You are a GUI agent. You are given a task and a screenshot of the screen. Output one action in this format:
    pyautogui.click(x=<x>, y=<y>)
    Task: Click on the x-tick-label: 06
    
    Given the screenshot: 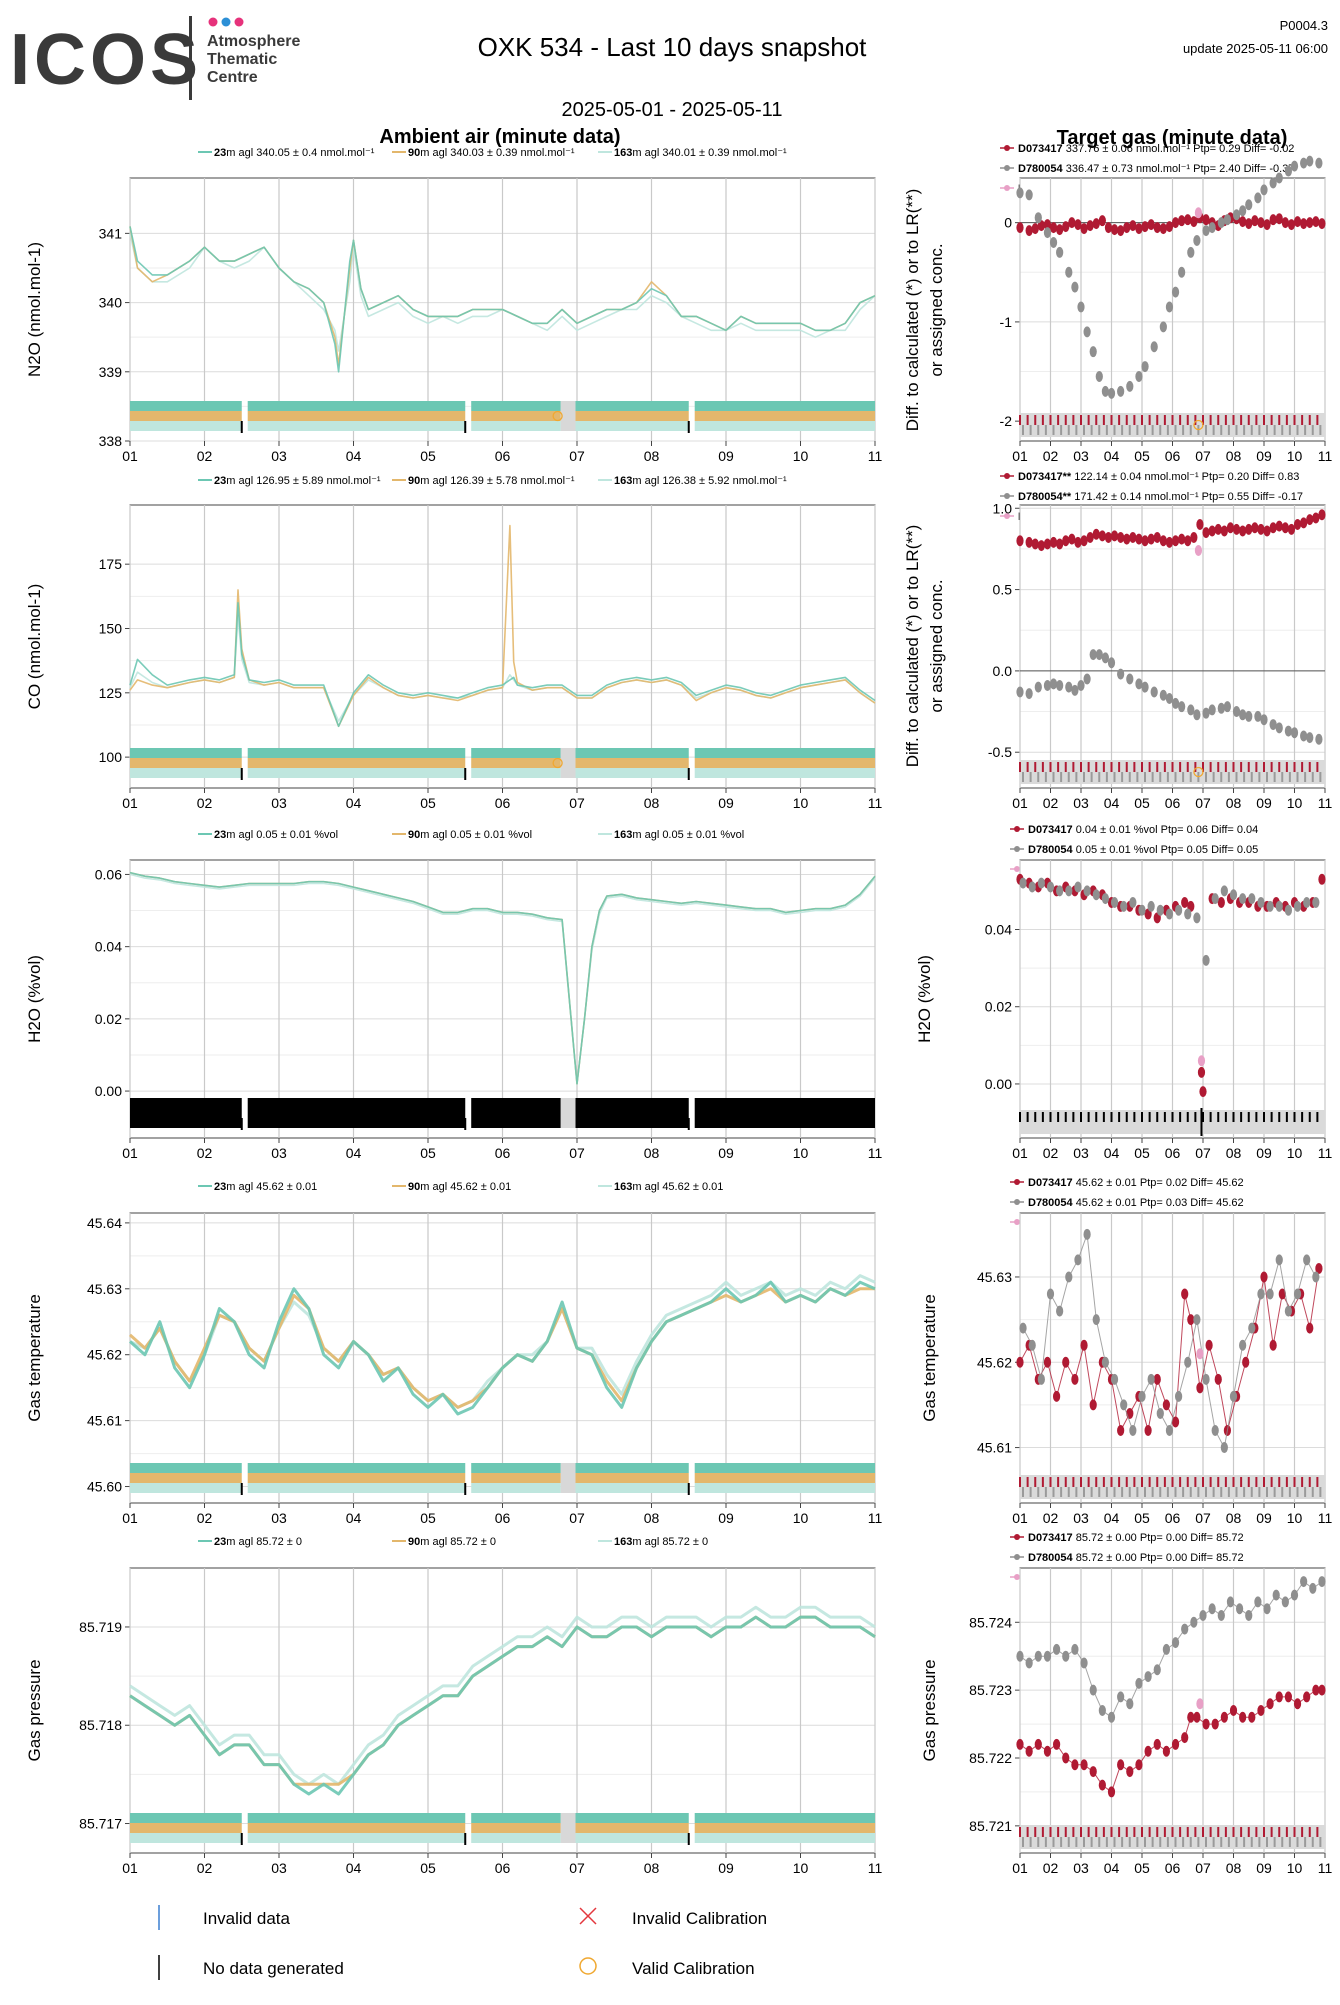 What is the action you would take?
    pyautogui.click(x=503, y=1868)
    